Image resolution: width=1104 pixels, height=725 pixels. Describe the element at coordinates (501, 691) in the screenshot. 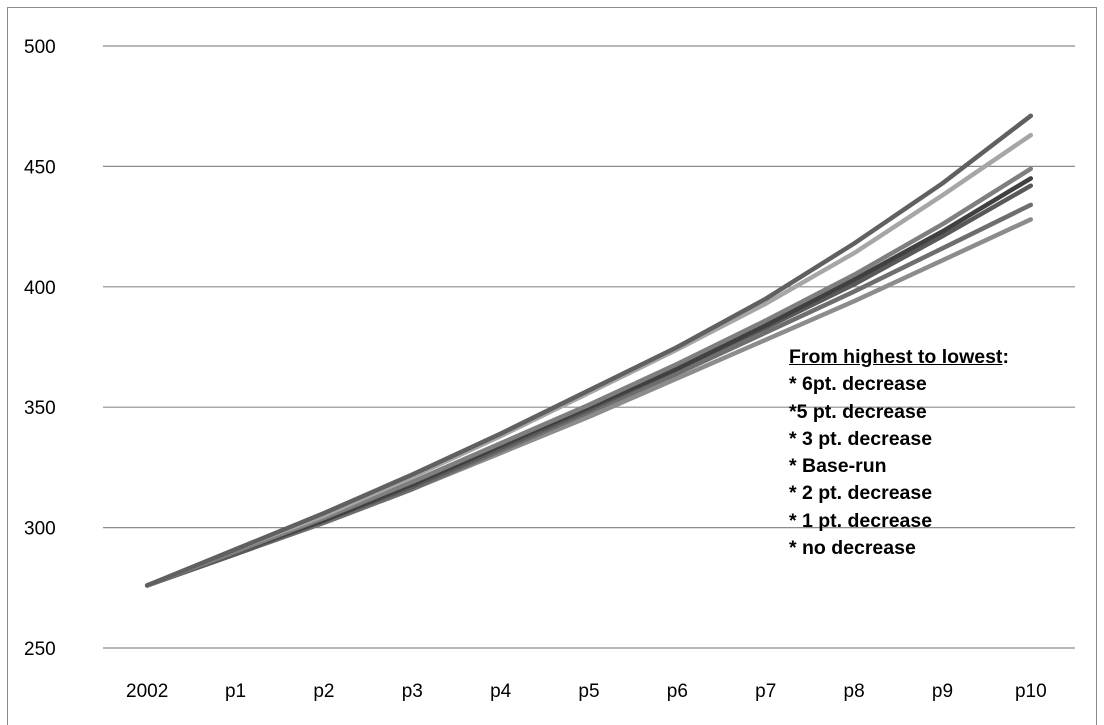

I see `x-tick-label: p4` at that location.